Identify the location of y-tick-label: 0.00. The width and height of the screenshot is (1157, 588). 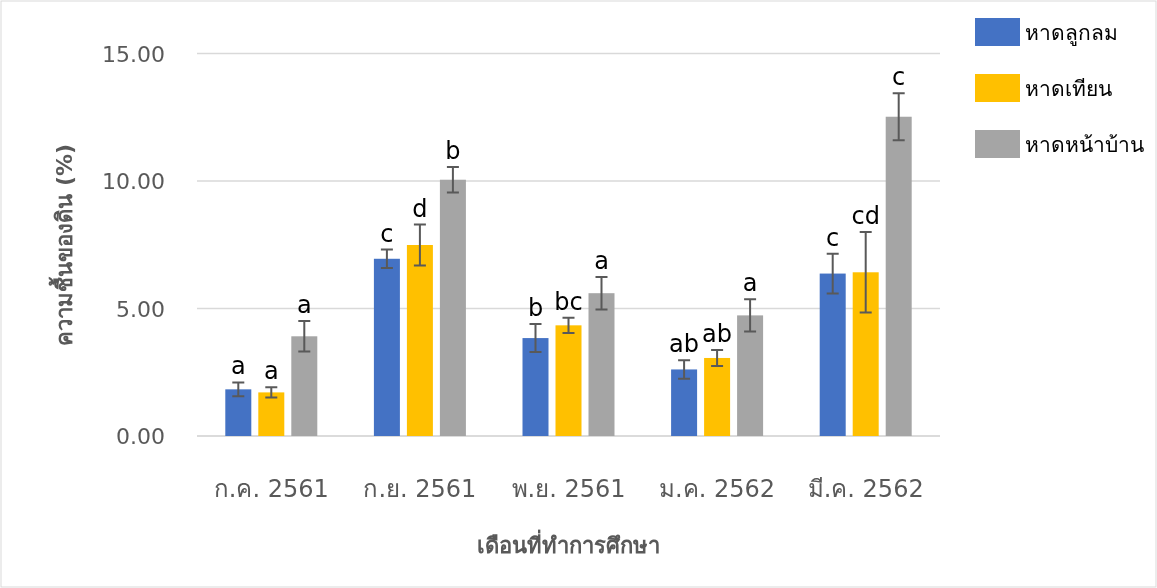
(140, 436).